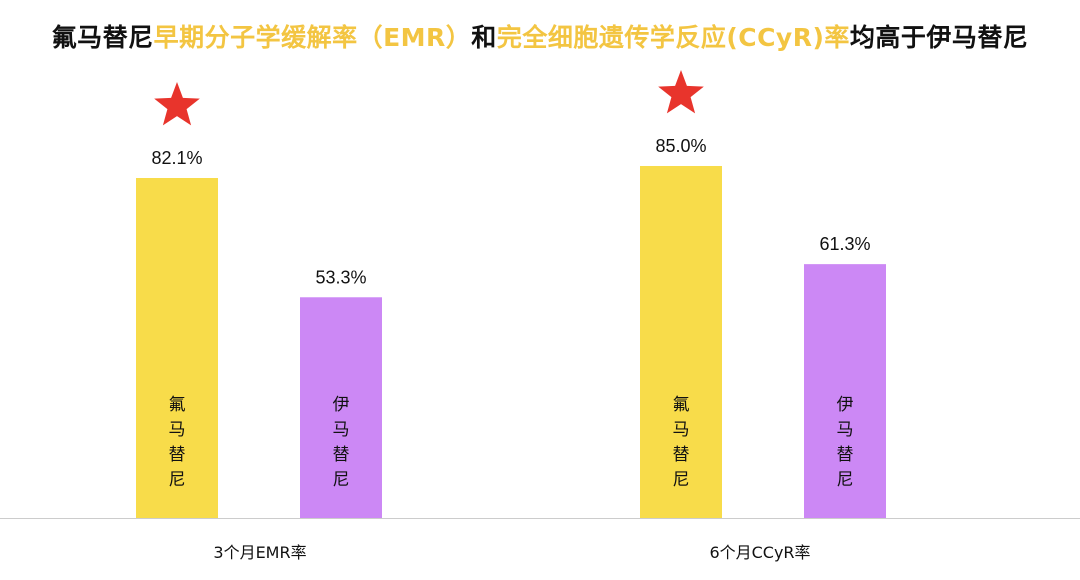 The height and width of the screenshot is (580, 1080). I want to click on title-segment: 完全细胞遗传学反应(CCyR)率, so click(673, 37).